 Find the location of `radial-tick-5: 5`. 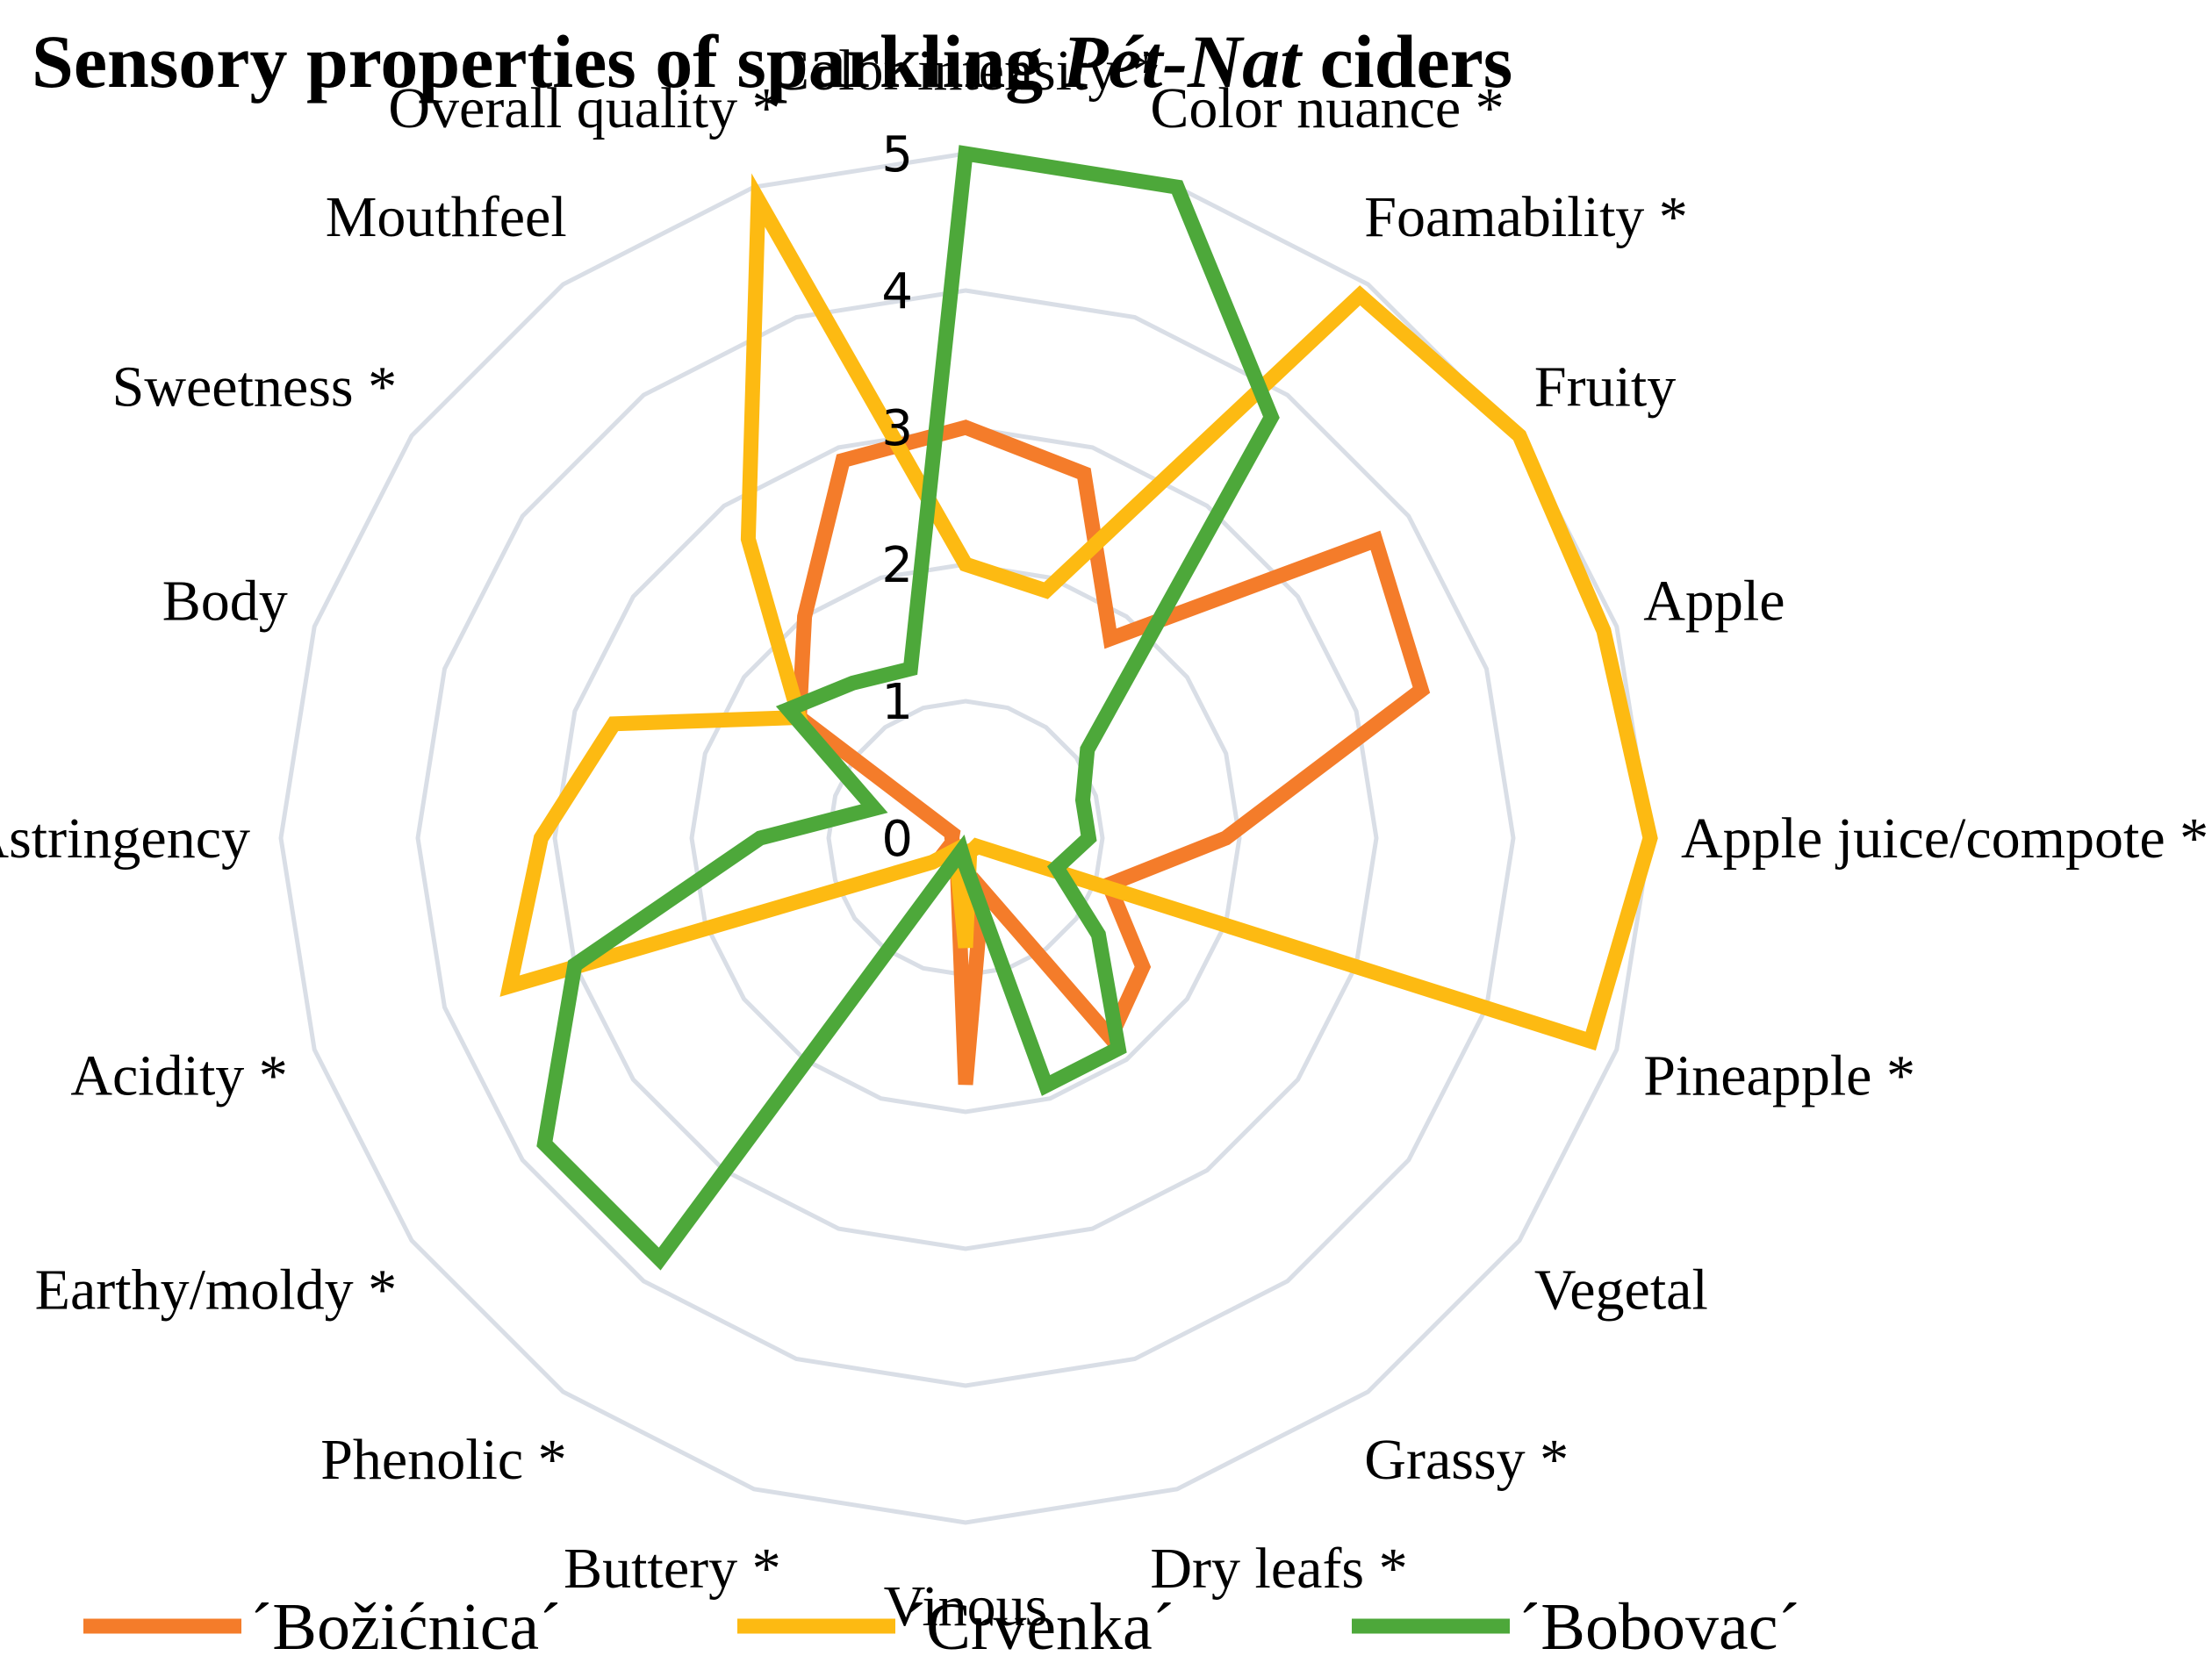

radial-tick-5: 5 is located at coordinates (897, 154).